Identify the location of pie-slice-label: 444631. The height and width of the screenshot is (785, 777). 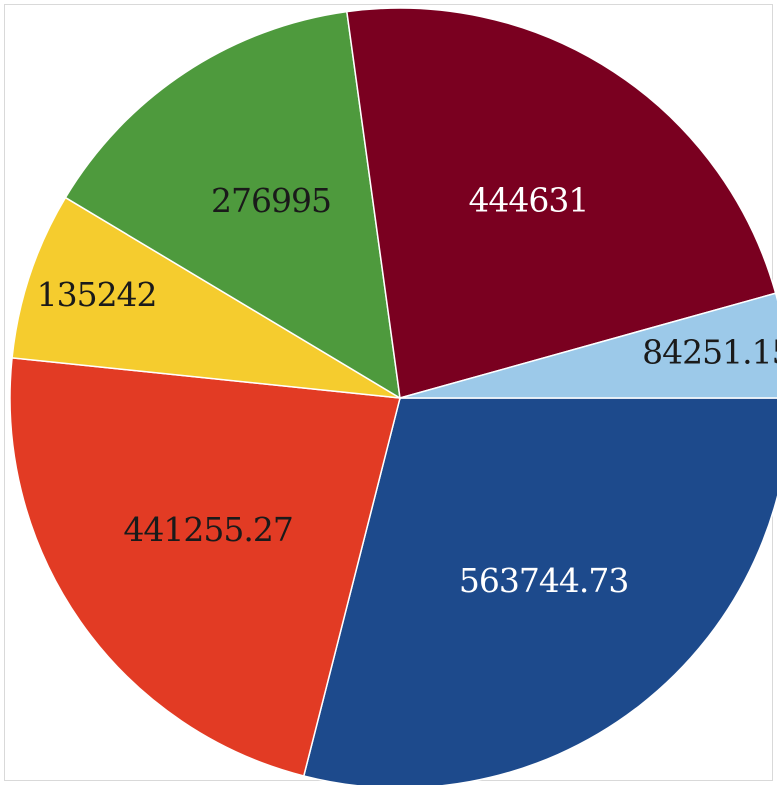
(528, 199).